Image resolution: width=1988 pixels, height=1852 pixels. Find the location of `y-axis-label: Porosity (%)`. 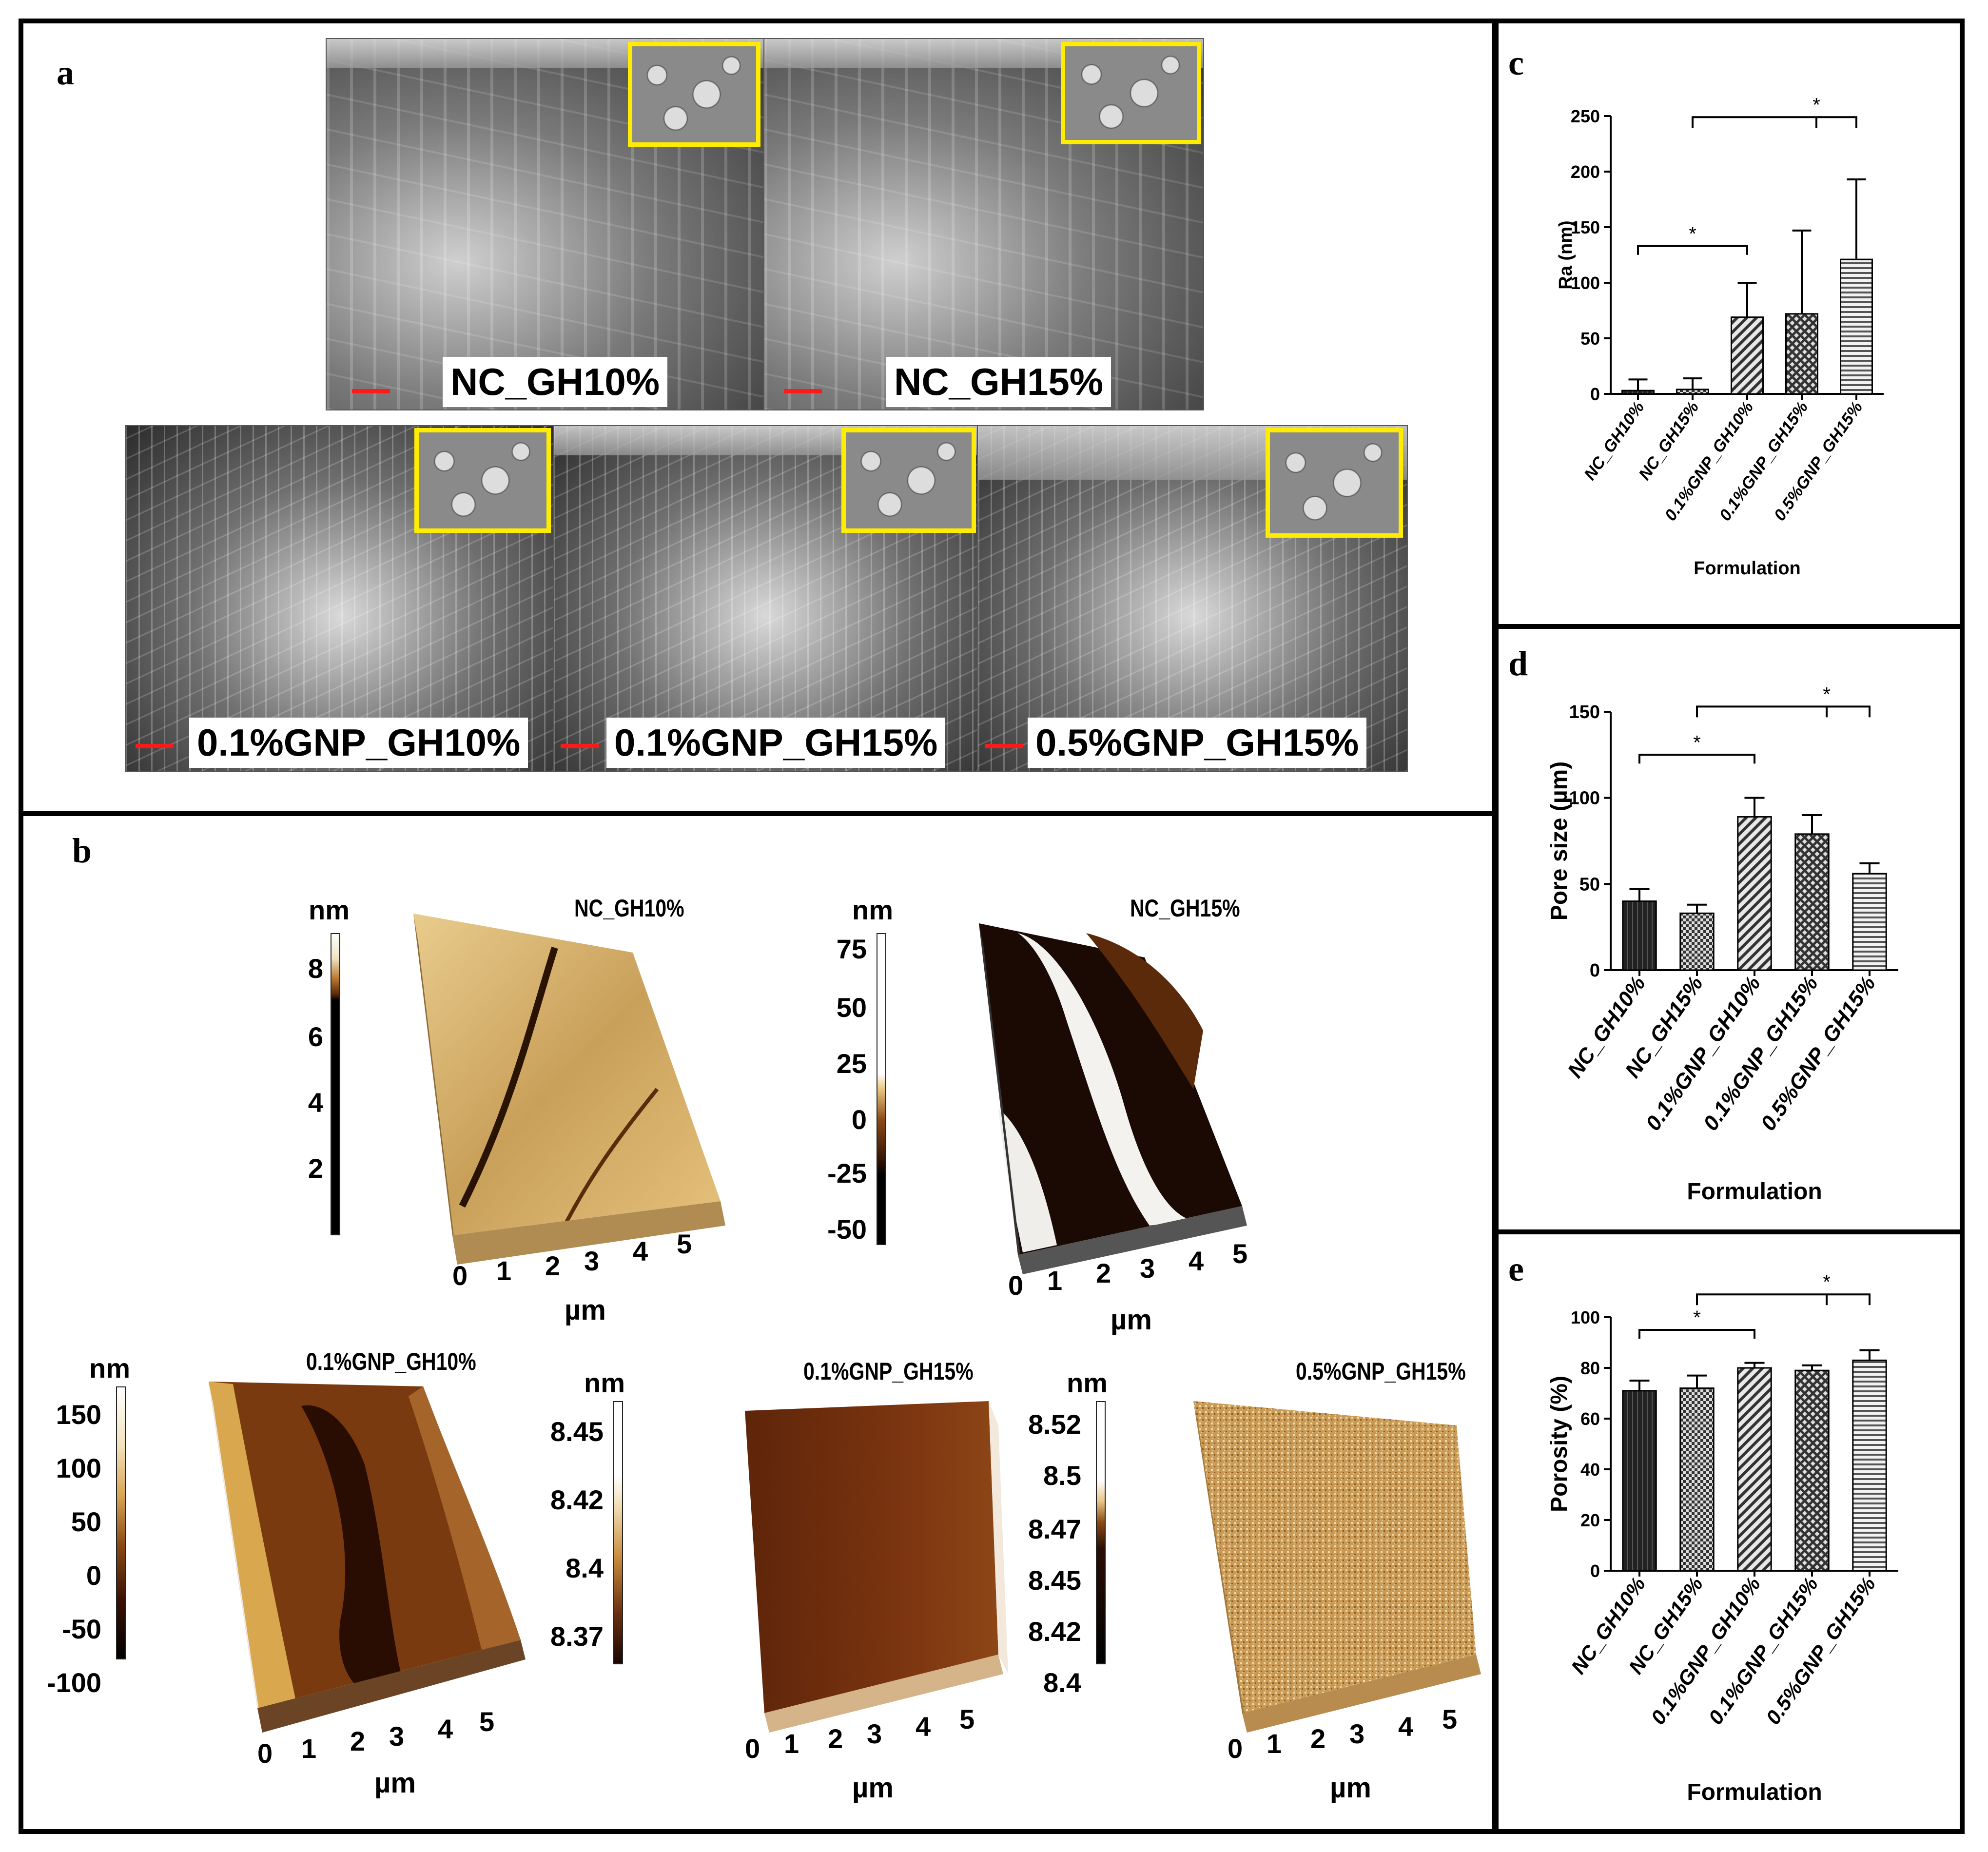

y-axis-label: Porosity (%) is located at coordinates (1559, 1444).